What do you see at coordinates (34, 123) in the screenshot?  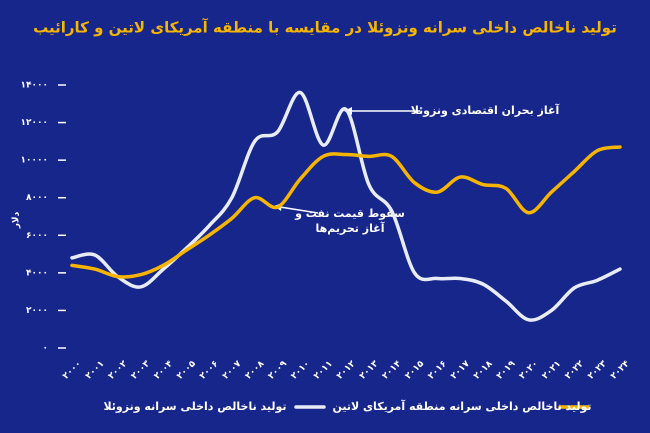 I see `y-tick-label: ۱۲۰۰۰` at bounding box center [34, 123].